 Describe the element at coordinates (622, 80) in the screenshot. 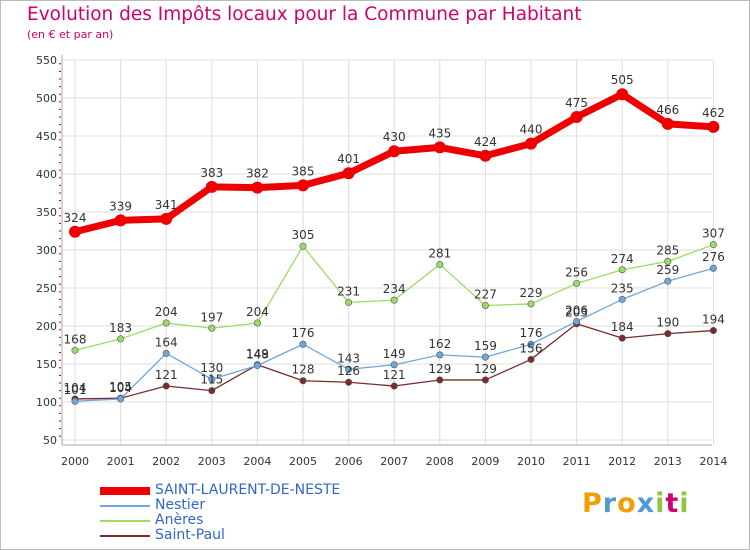

I see `data-label: 505` at that location.